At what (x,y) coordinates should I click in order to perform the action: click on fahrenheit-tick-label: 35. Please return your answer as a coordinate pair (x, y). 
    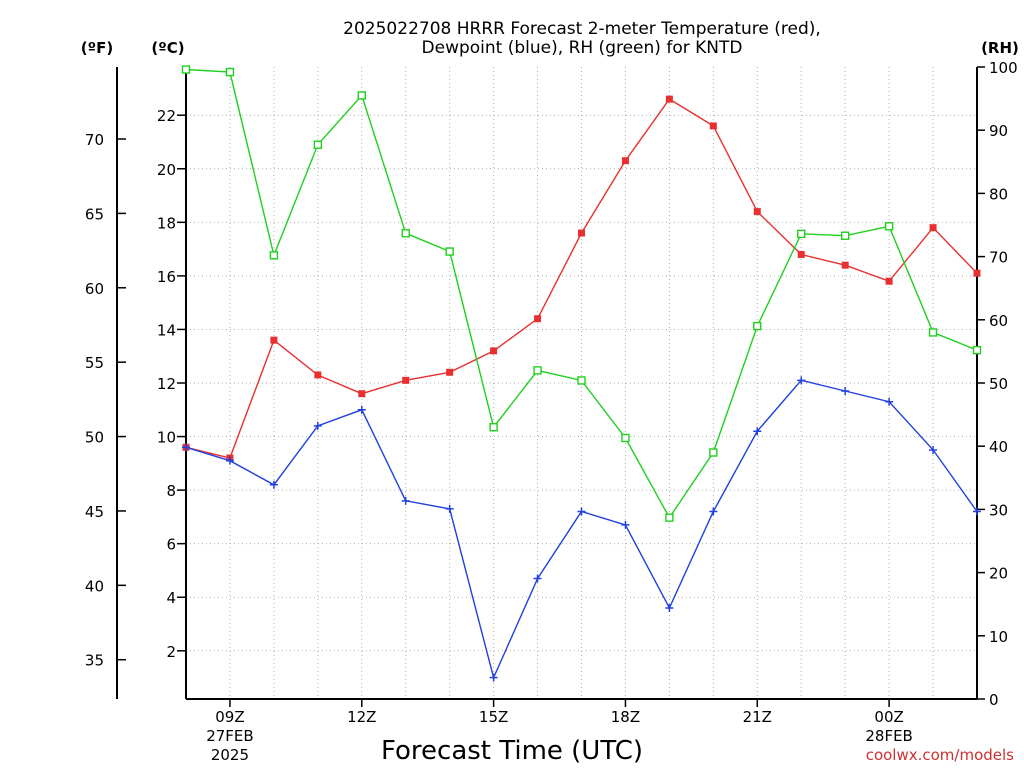
    Looking at the image, I should click on (94, 661).